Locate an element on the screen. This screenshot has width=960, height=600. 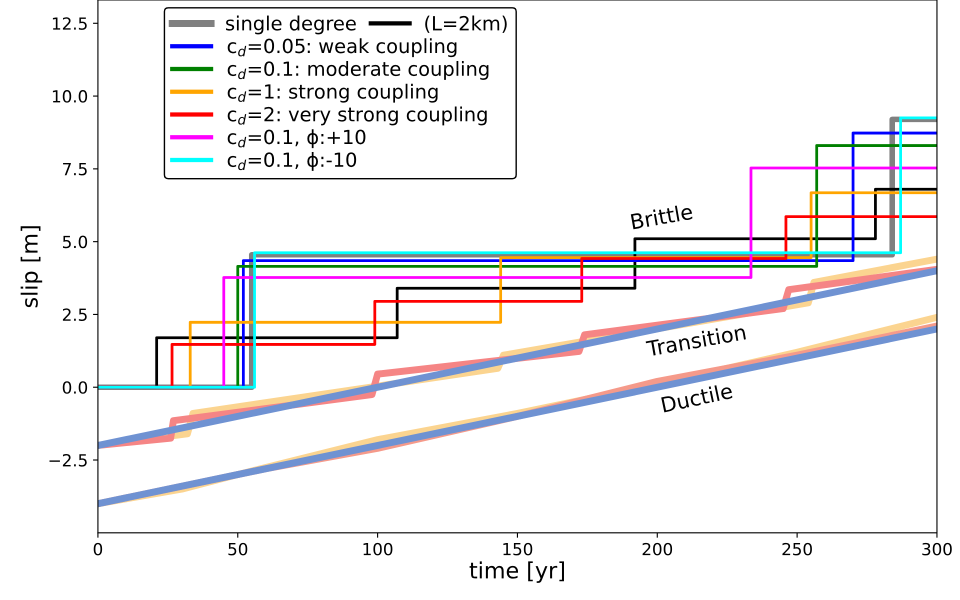
annotation: Transition is located at coordinates (696, 340).